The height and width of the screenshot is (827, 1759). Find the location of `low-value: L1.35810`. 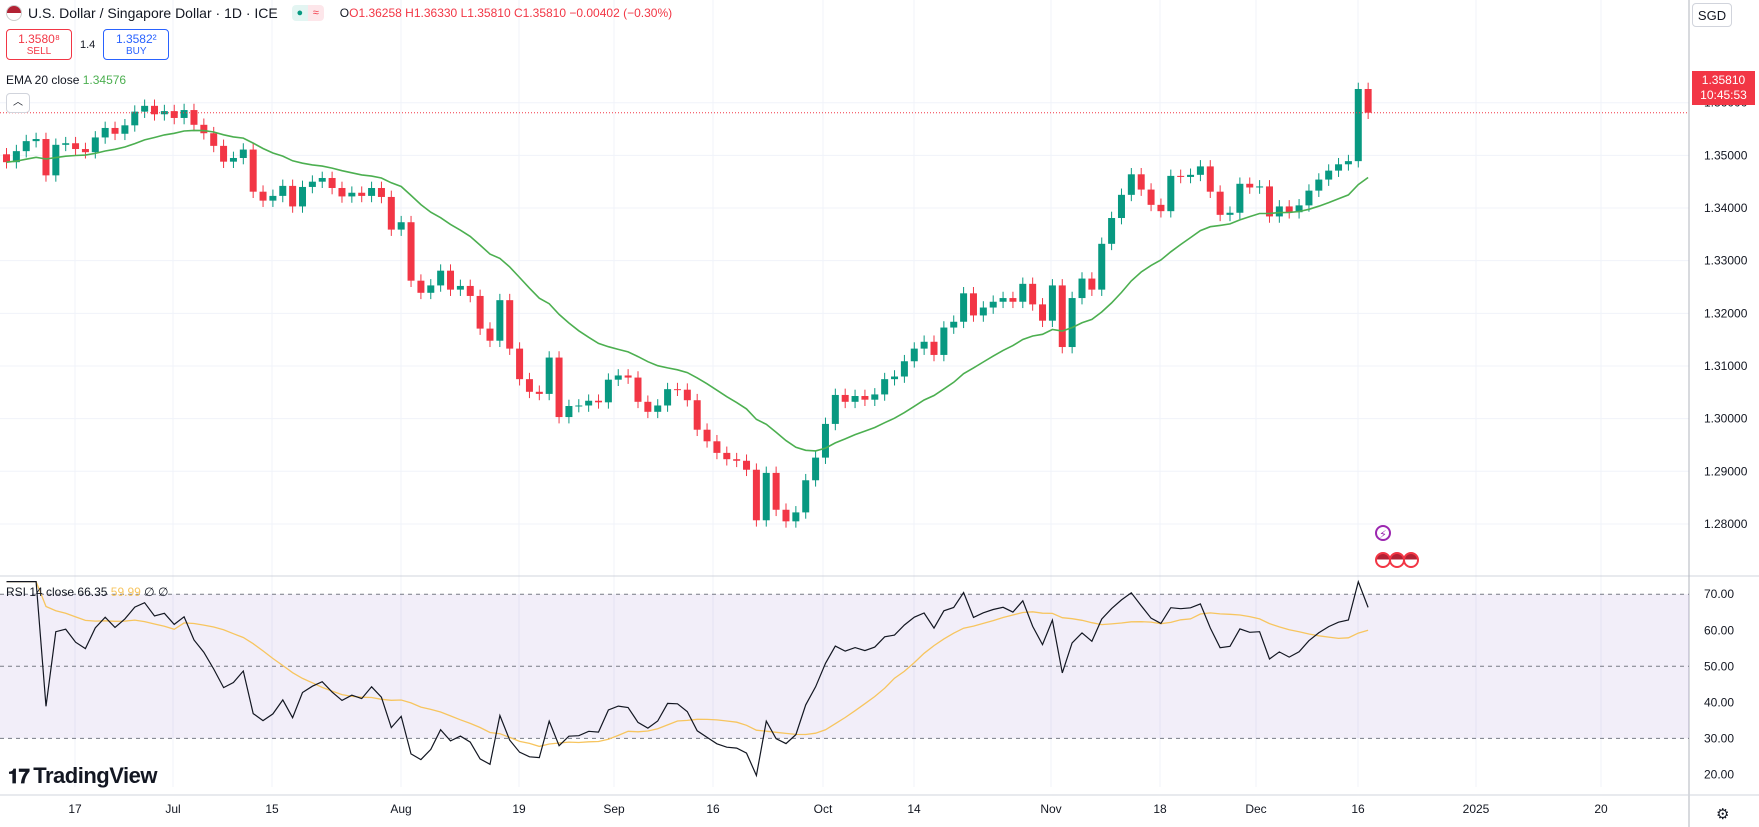

low-value: L1.35810 is located at coordinates (485, 13).